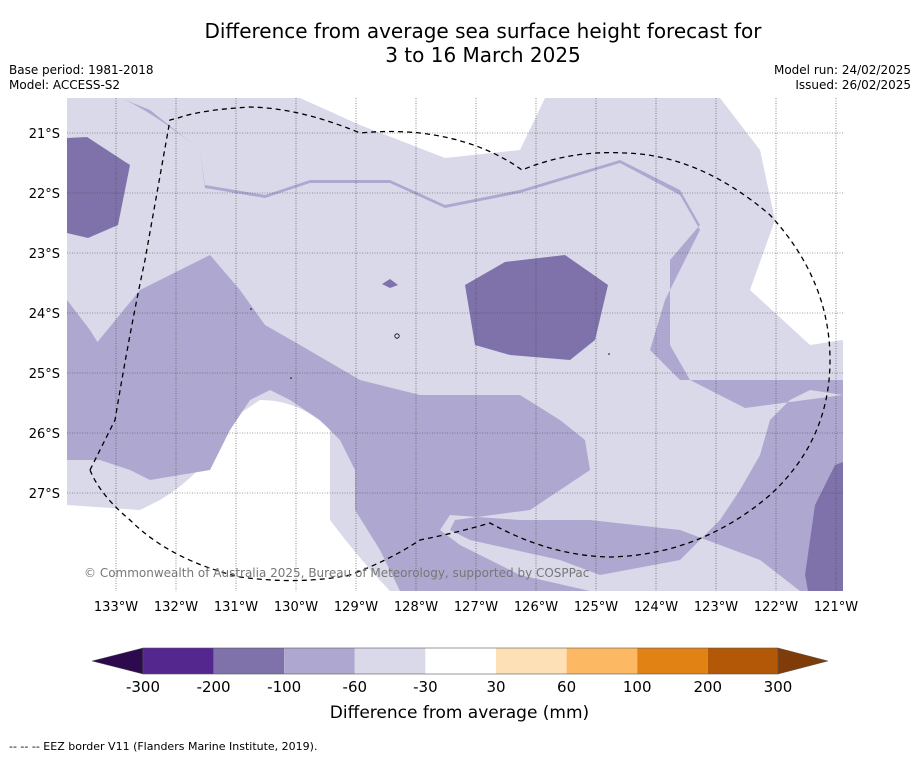 The width and height of the screenshot is (919, 758). What do you see at coordinates (214, 687) in the screenshot?
I see `colorbar-tick: -200` at bounding box center [214, 687].